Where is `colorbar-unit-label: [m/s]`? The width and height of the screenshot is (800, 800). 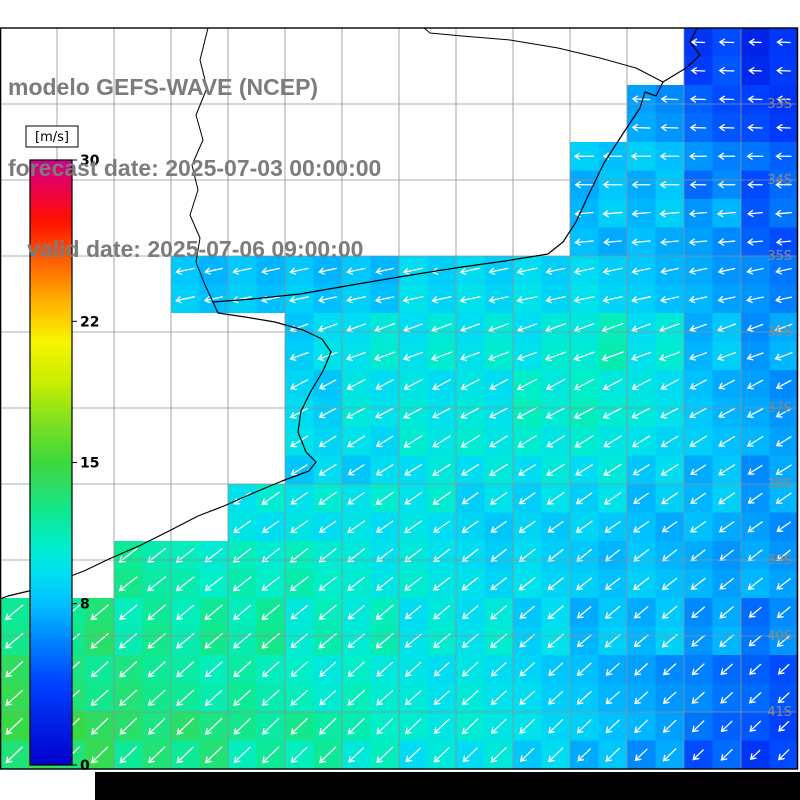
colorbar-unit-label: [m/s] is located at coordinates (52, 137).